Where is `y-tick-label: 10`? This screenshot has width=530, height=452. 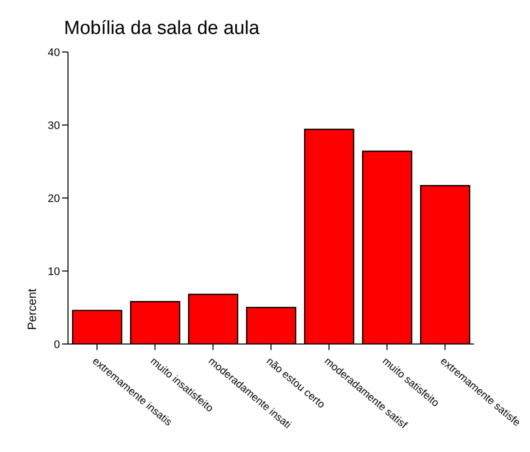
y-tick-label: 10 is located at coordinates (54, 272).